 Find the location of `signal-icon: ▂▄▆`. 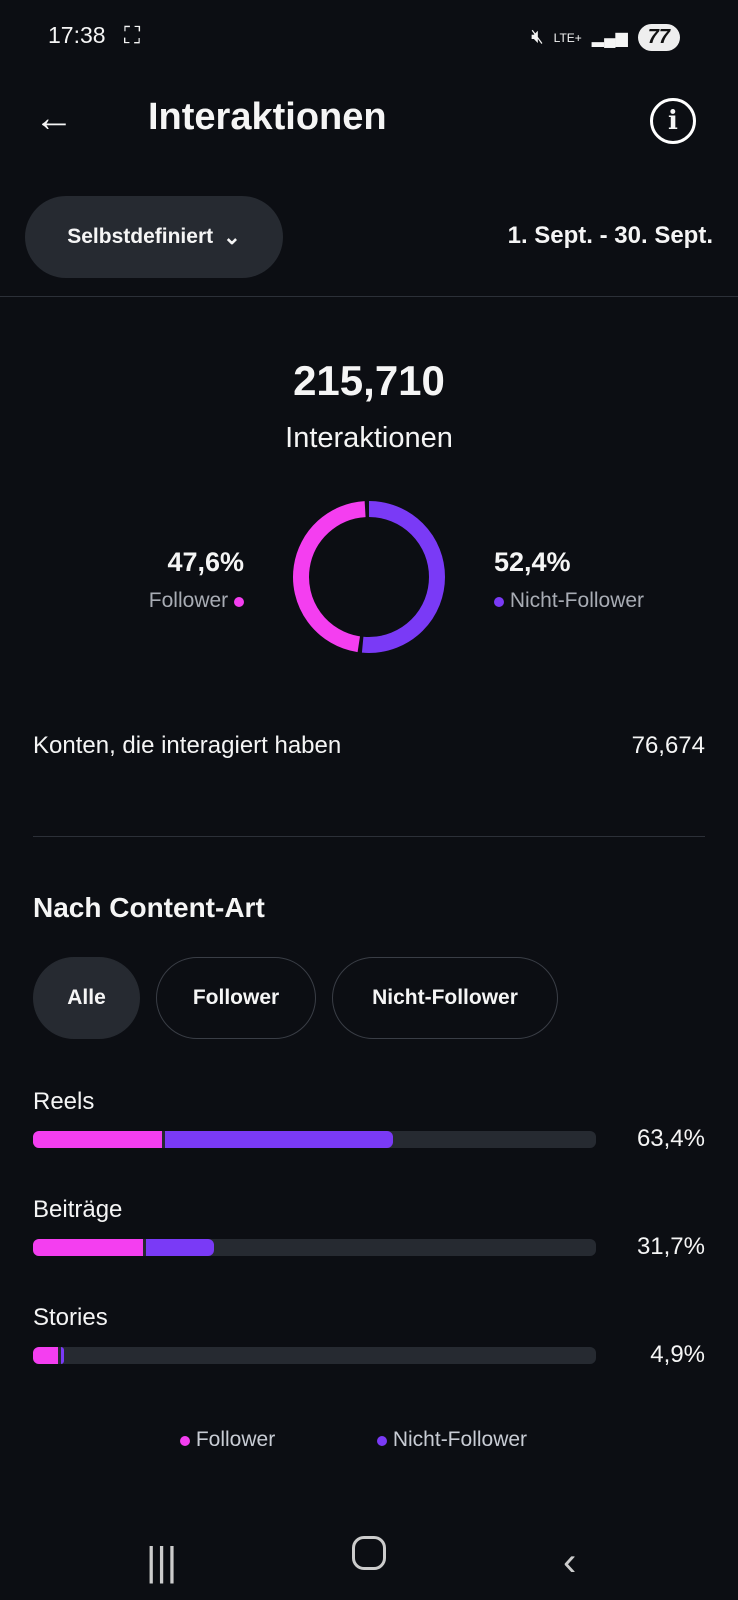

signal-icon: ▂▄▆ is located at coordinates (609, 38).